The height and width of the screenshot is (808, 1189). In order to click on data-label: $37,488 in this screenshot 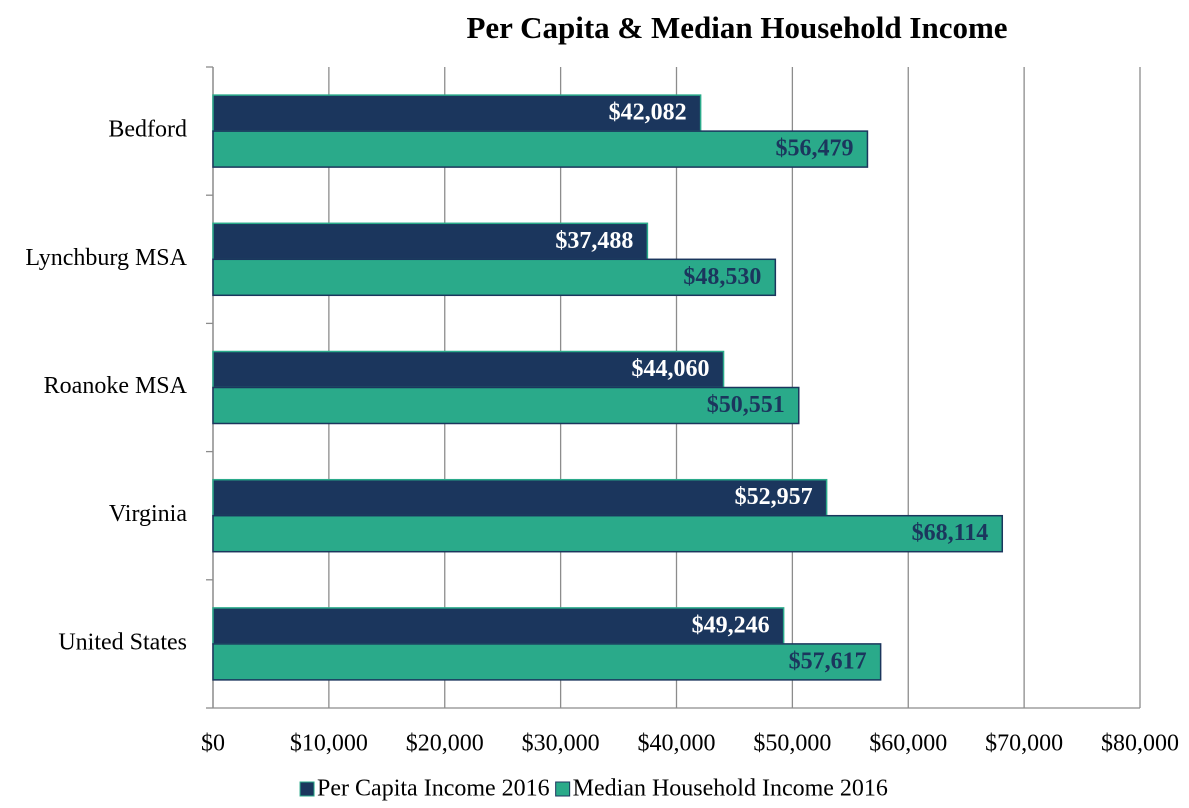, I will do `click(594, 241)`.